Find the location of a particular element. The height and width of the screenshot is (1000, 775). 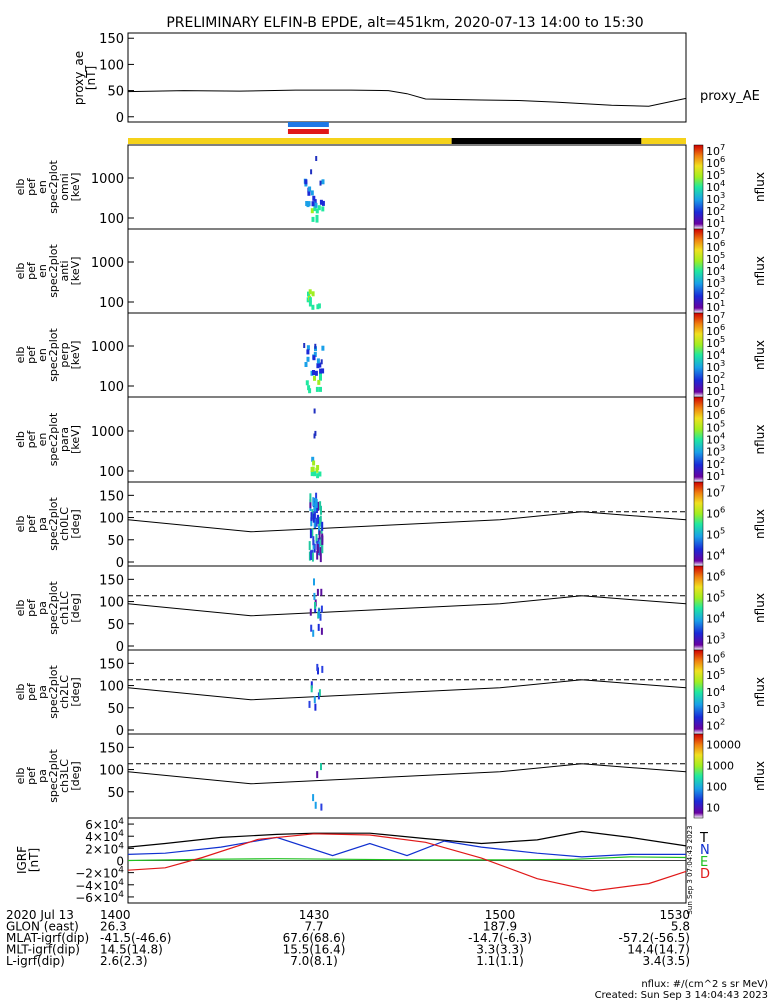

pitch-angle-tick-label: 150 is located at coordinates (111, 664).